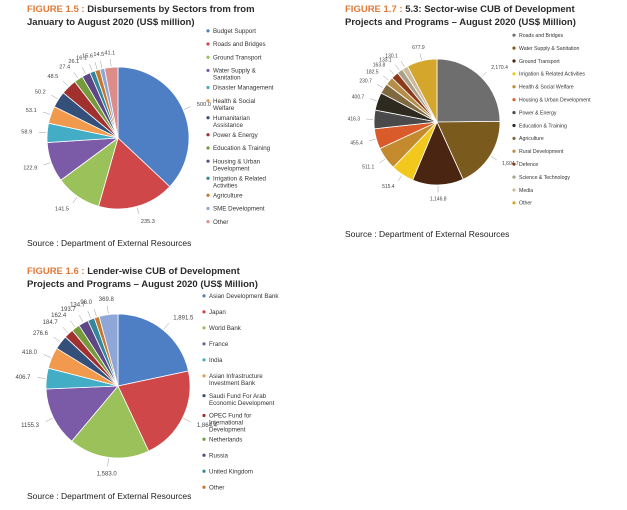 The image size is (627, 510). What do you see at coordinates (499, 68) in the screenshot?
I see `fig17-data-label-0: 2,170.4` at bounding box center [499, 68].